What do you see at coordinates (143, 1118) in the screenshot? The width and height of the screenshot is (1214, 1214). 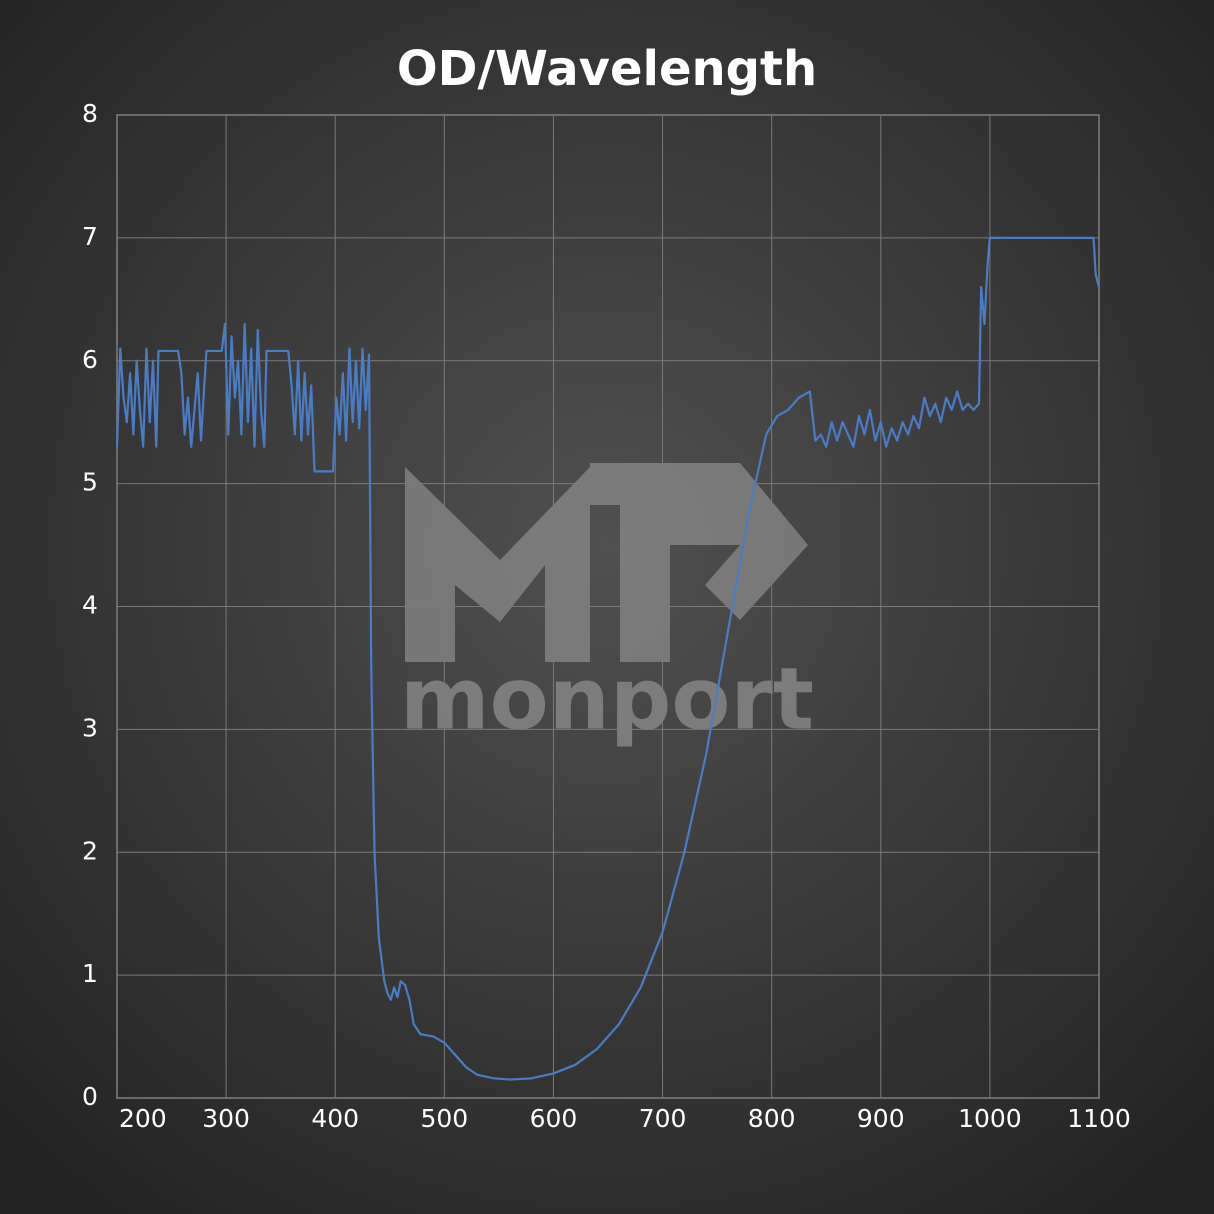 I see `x-tick-label: 200` at bounding box center [143, 1118].